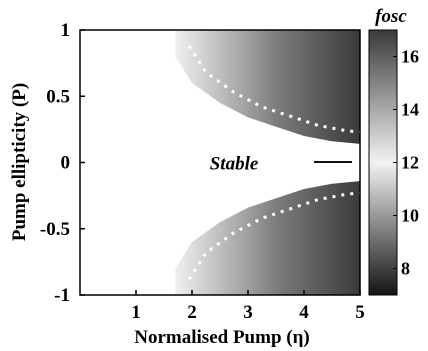 This screenshot has height=351, width=428. I want to click on y-tick-label: 0.5, so click(58, 96).